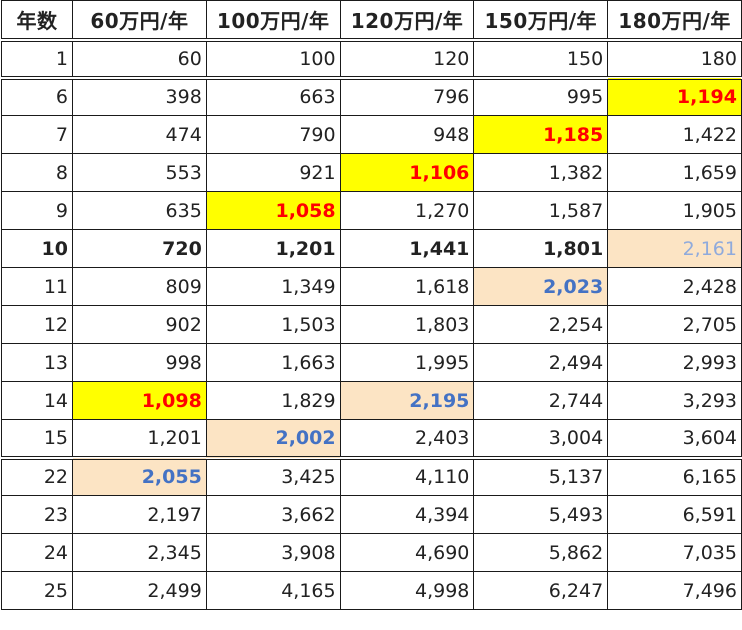 This screenshot has height=630, width=742. Describe the element at coordinates (37, 95) in the screenshot. I see `year-cell: 6` at that location.